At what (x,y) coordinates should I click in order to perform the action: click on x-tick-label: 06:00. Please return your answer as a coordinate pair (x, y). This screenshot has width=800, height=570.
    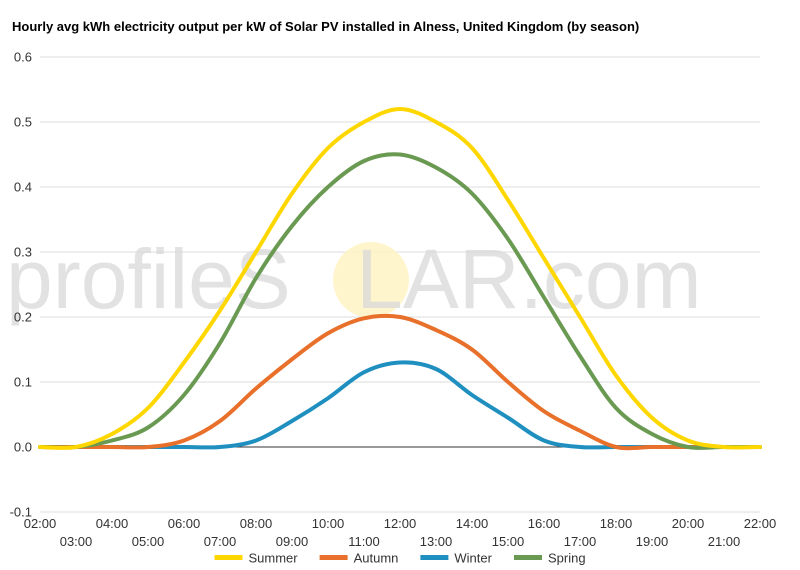
    Looking at the image, I should click on (184, 523).